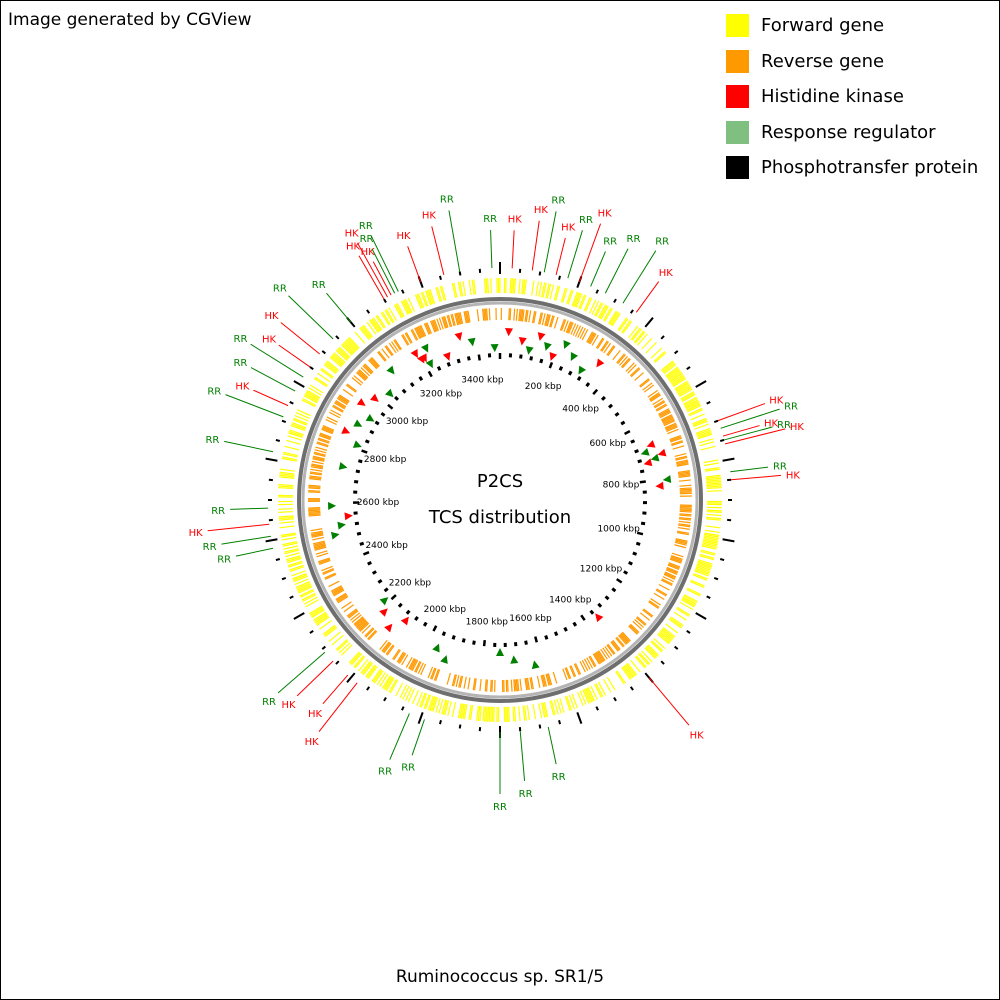 This screenshot has width=1000, height=1000. I want to click on legend-label: Forward gene, so click(823, 26).